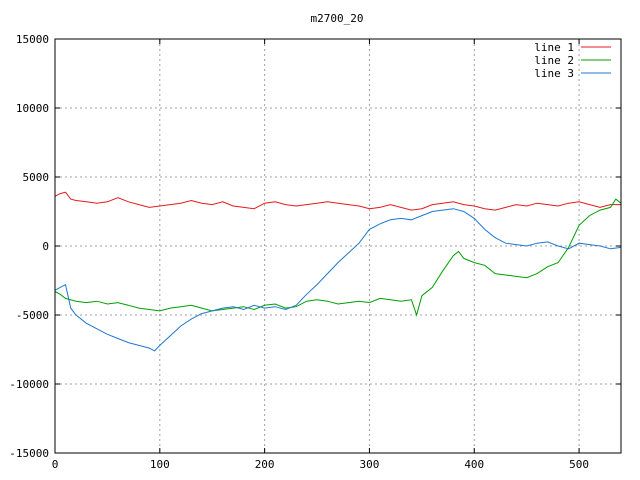  What do you see at coordinates (32, 108) in the screenshot?
I see `y-tick-label: 10000` at bounding box center [32, 108].